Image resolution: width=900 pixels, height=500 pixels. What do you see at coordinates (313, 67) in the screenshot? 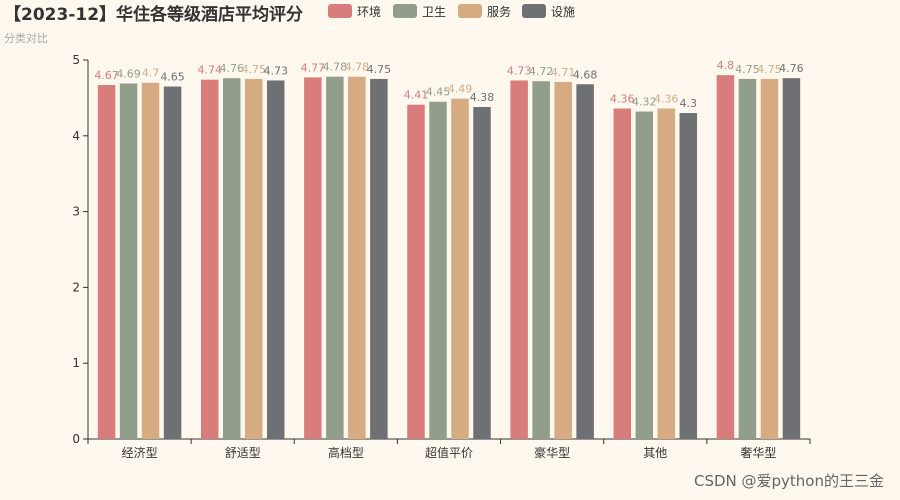
I see `bar-value-label: 4.77` at bounding box center [313, 67].